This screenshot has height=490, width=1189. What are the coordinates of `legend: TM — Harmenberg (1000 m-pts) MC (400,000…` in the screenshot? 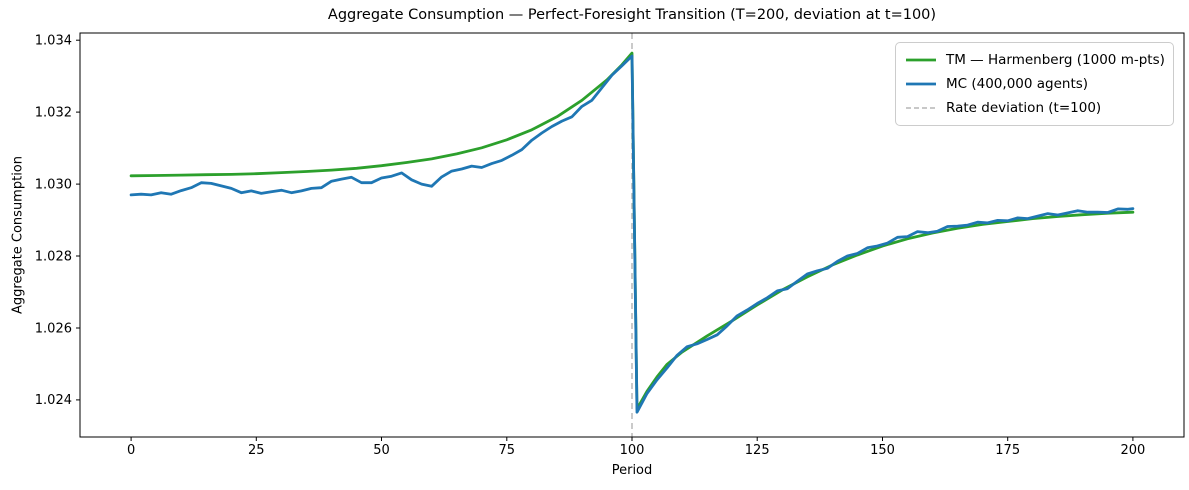 It's located at (1034, 84).